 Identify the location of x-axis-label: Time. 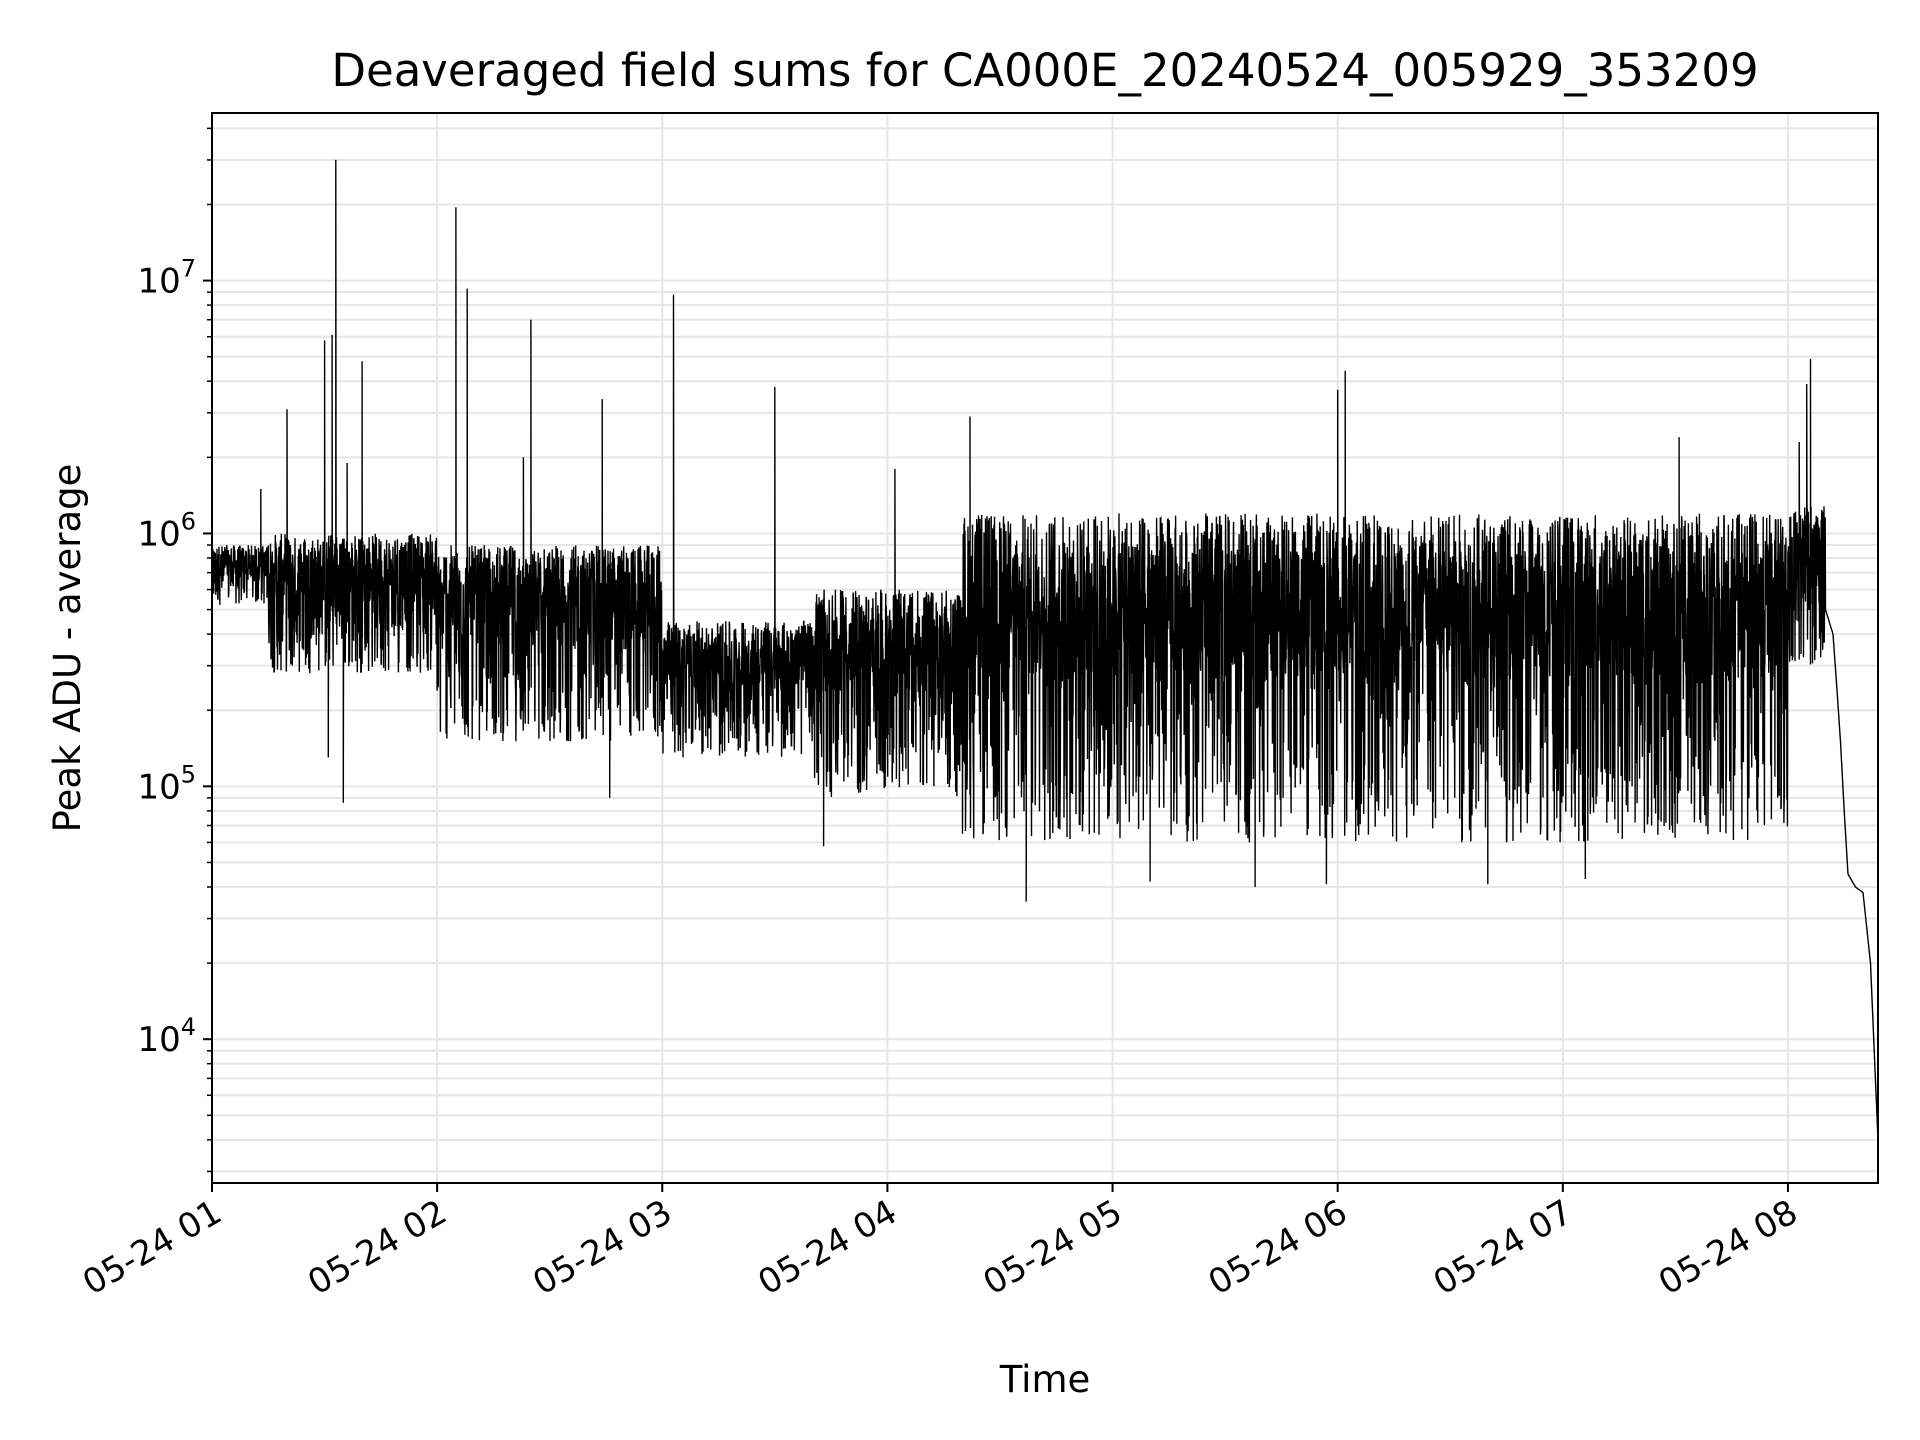
(1045, 1379).